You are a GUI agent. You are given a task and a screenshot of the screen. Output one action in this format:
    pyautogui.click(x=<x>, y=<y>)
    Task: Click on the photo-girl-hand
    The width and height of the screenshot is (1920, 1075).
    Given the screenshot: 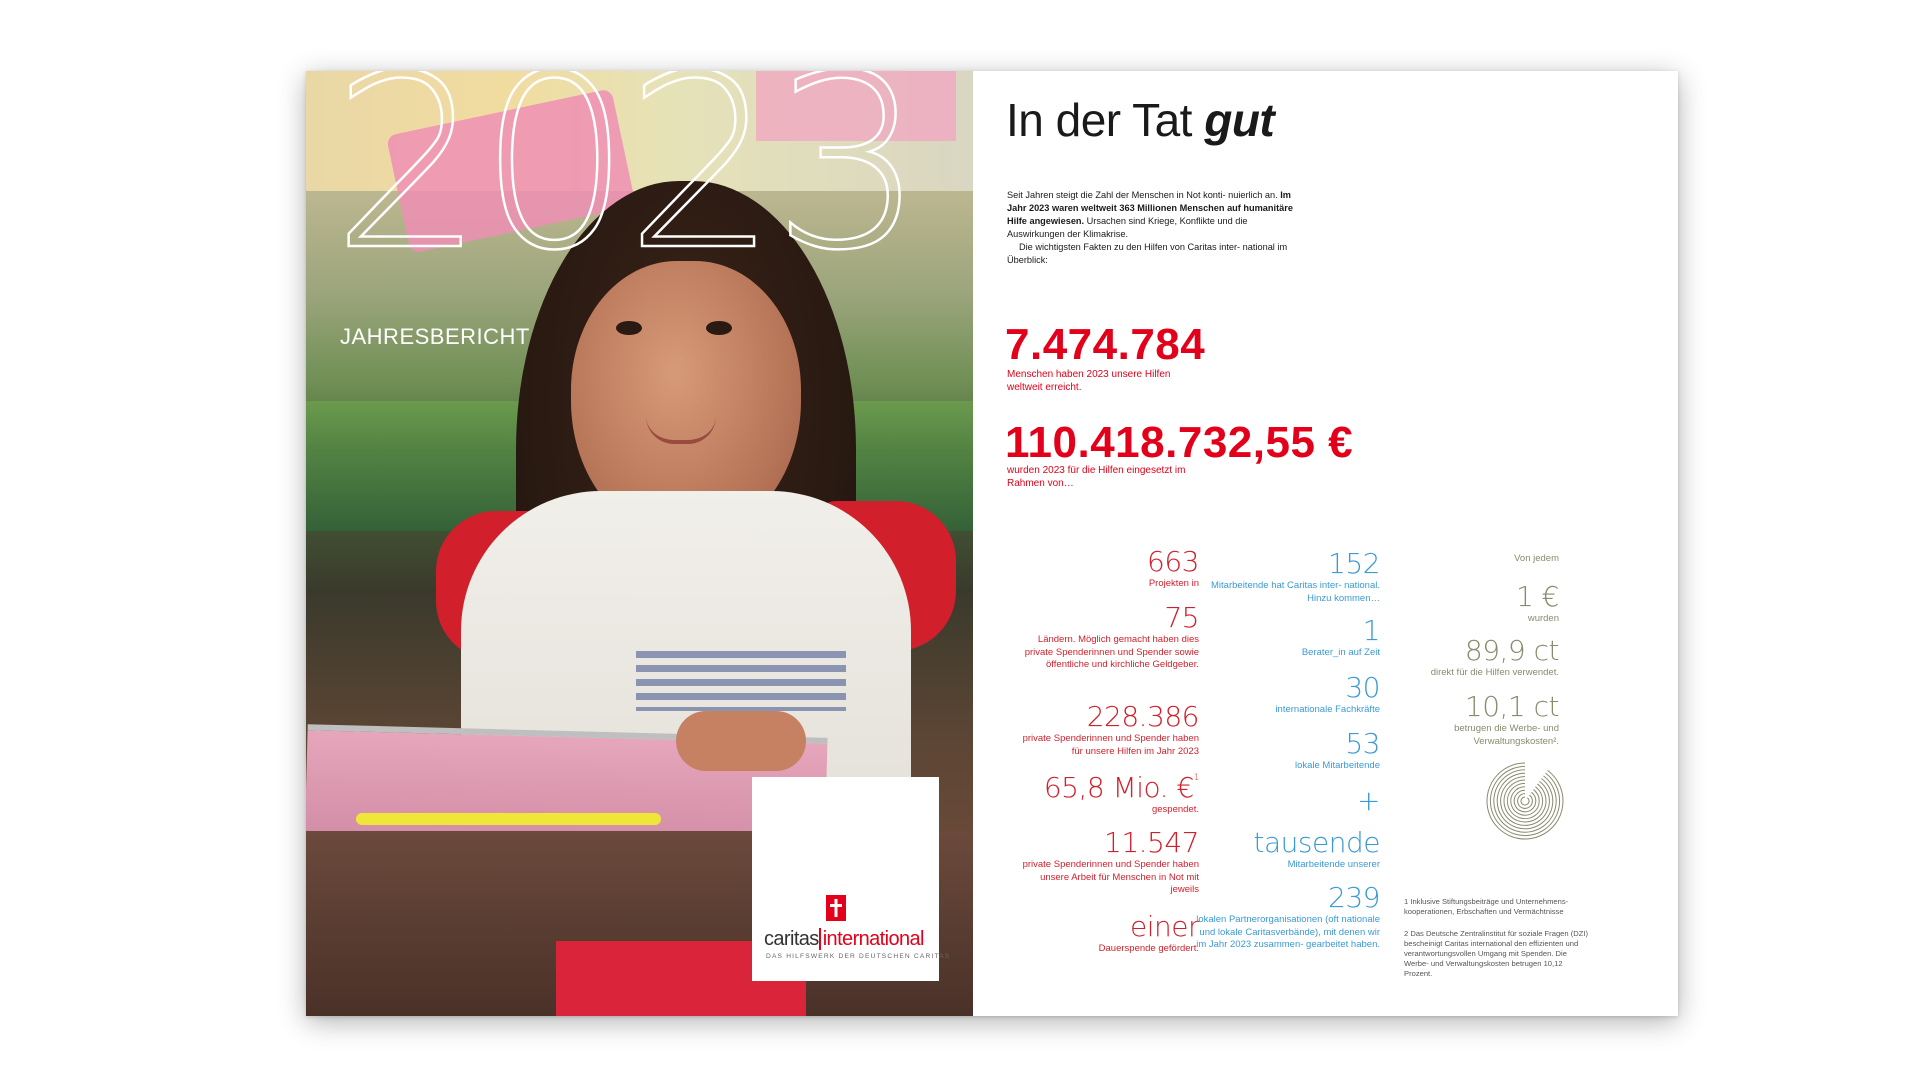 What is the action you would take?
    pyautogui.click(x=741, y=741)
    